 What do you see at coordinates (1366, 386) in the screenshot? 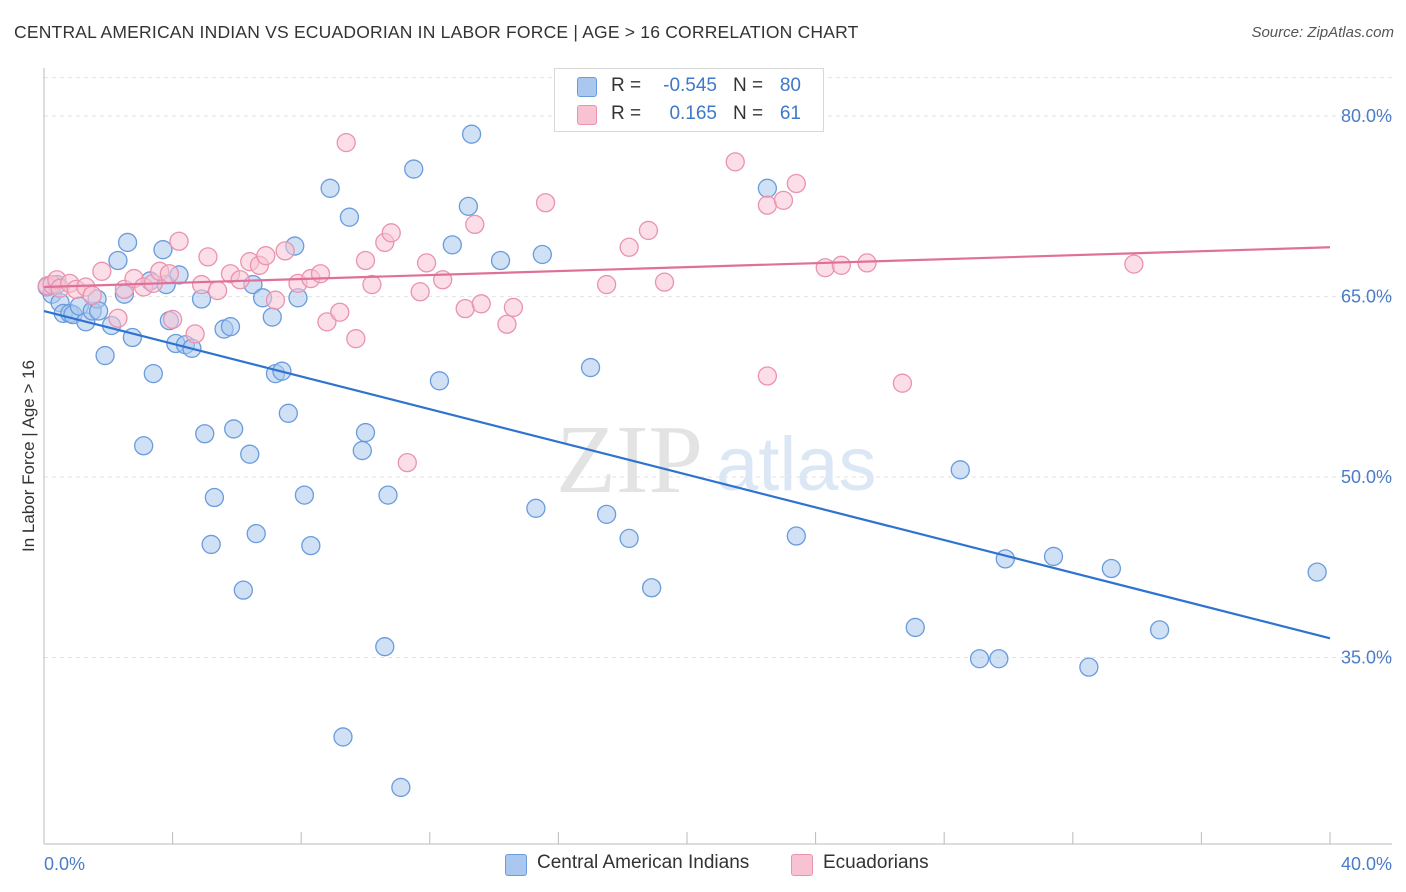
I see `y-axis-tick-labels: 80.0% 65.0% 50.0% 35.0%` at bounding box center [1366, 386].